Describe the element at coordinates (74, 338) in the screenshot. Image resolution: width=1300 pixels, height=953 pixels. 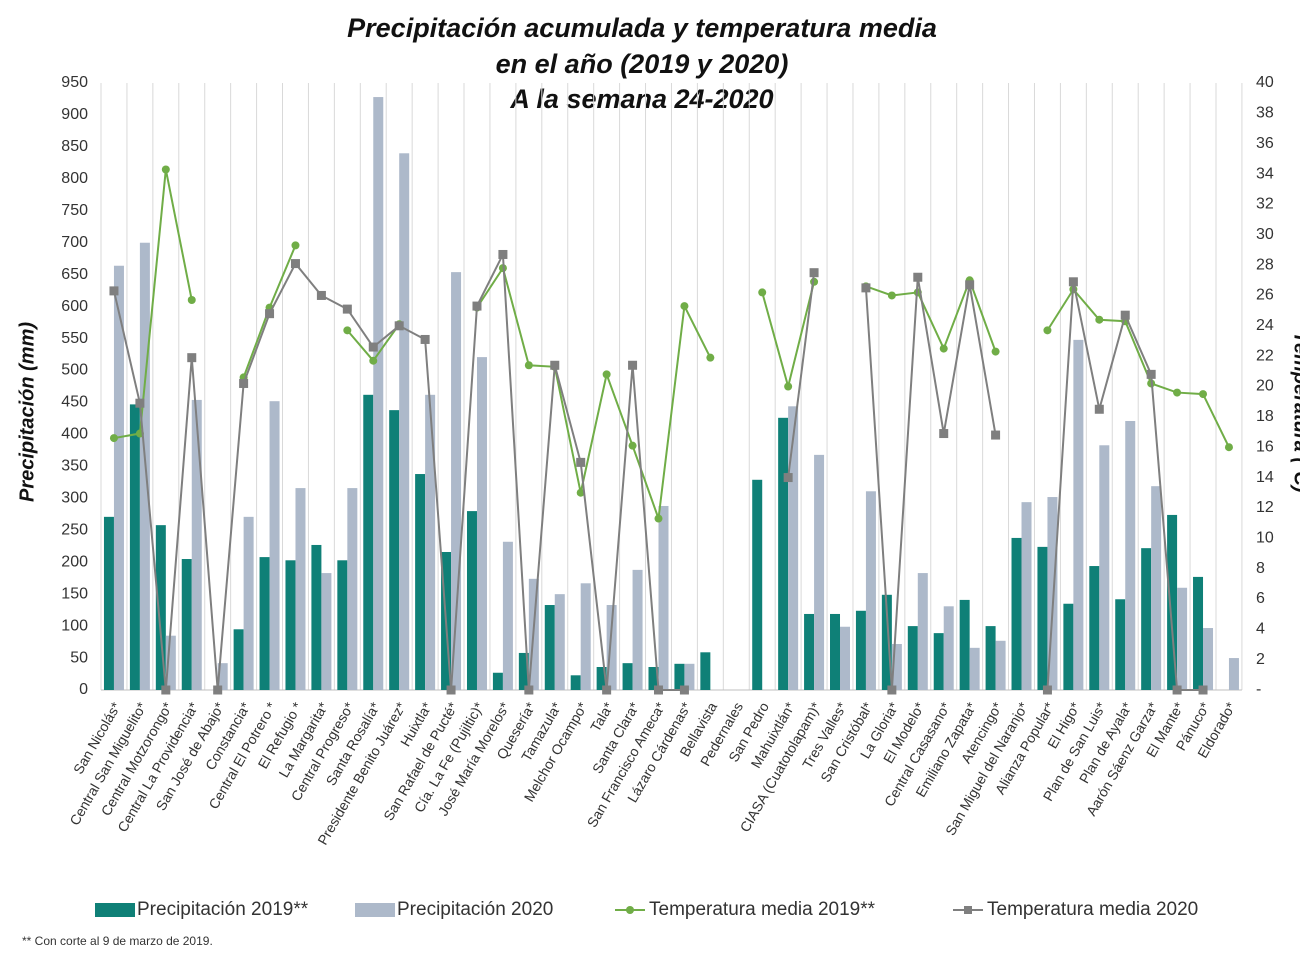
I see `y-tick-label: 550` at that location.